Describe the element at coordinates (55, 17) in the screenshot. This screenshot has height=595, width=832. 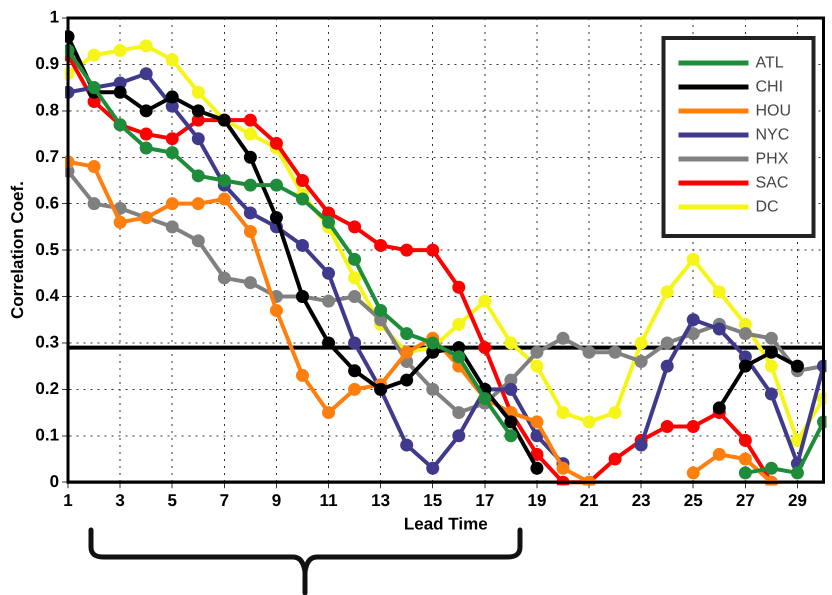
I see `y-tick-label: 1` at that location.